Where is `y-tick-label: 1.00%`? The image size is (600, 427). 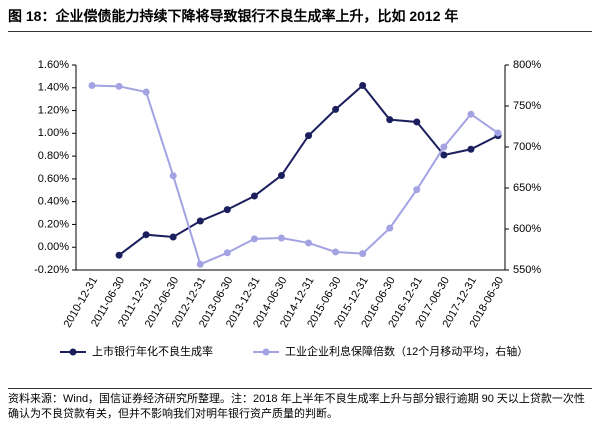 y-tick-label: 1.00% is located at coordinates (53, 133).